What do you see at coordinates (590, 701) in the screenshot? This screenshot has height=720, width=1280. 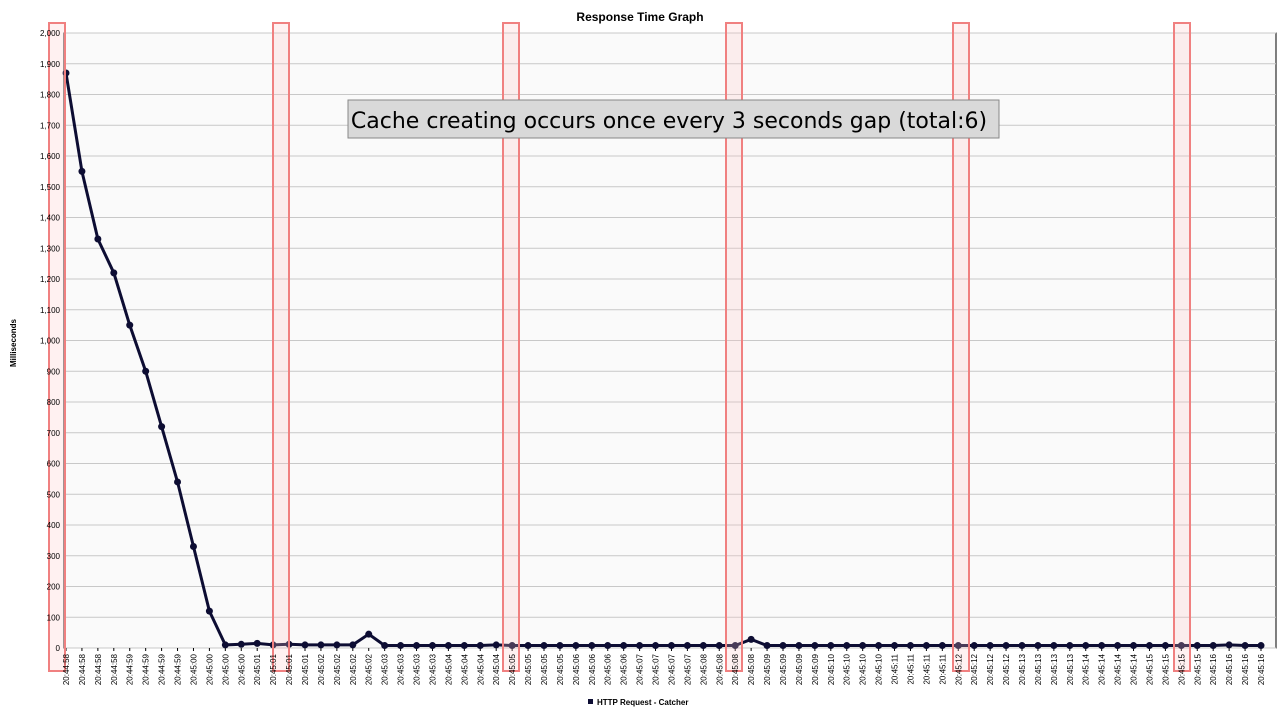 I see `legend-swatch` at bounding box center [590, 701].